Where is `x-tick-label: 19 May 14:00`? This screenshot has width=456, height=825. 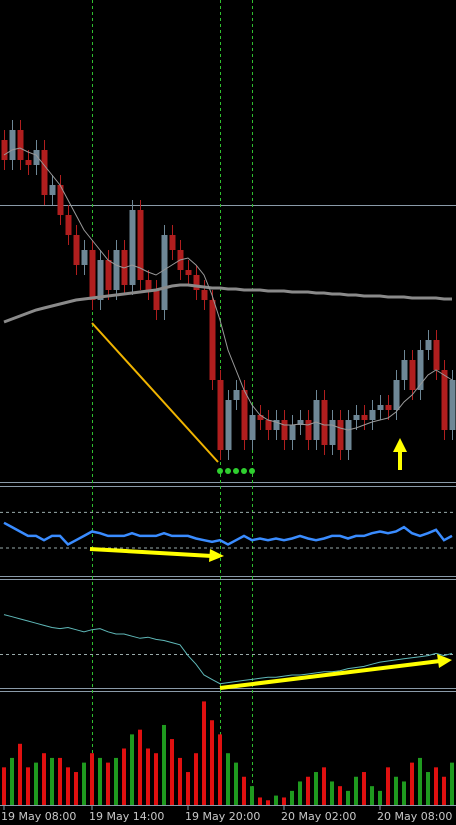 x-tick-label: 19 May 14:00 is located at coordinates (126, 816).